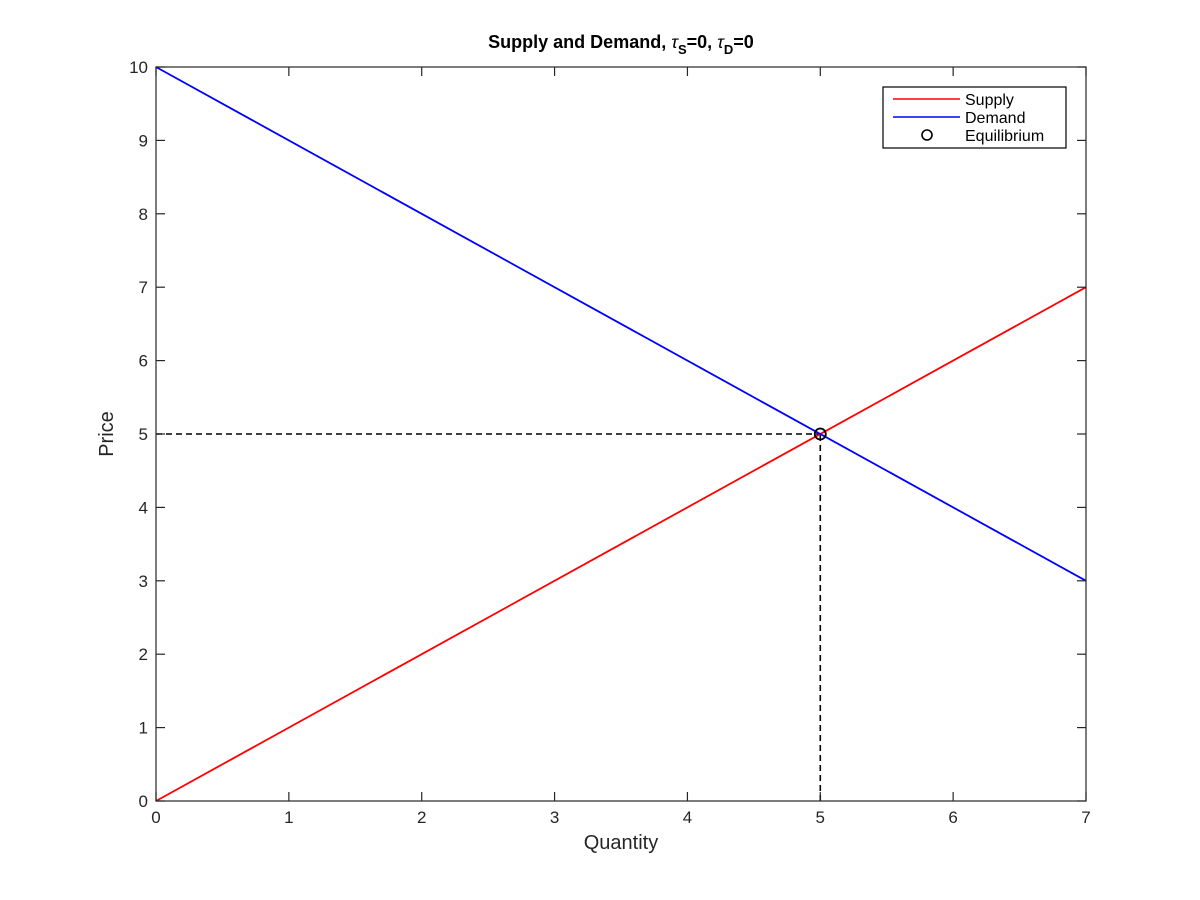 The image size is (1200, 900). Describe the element at coordinates (143, 140) in the screenshot. I see `y-tick-label: 9` at that location.